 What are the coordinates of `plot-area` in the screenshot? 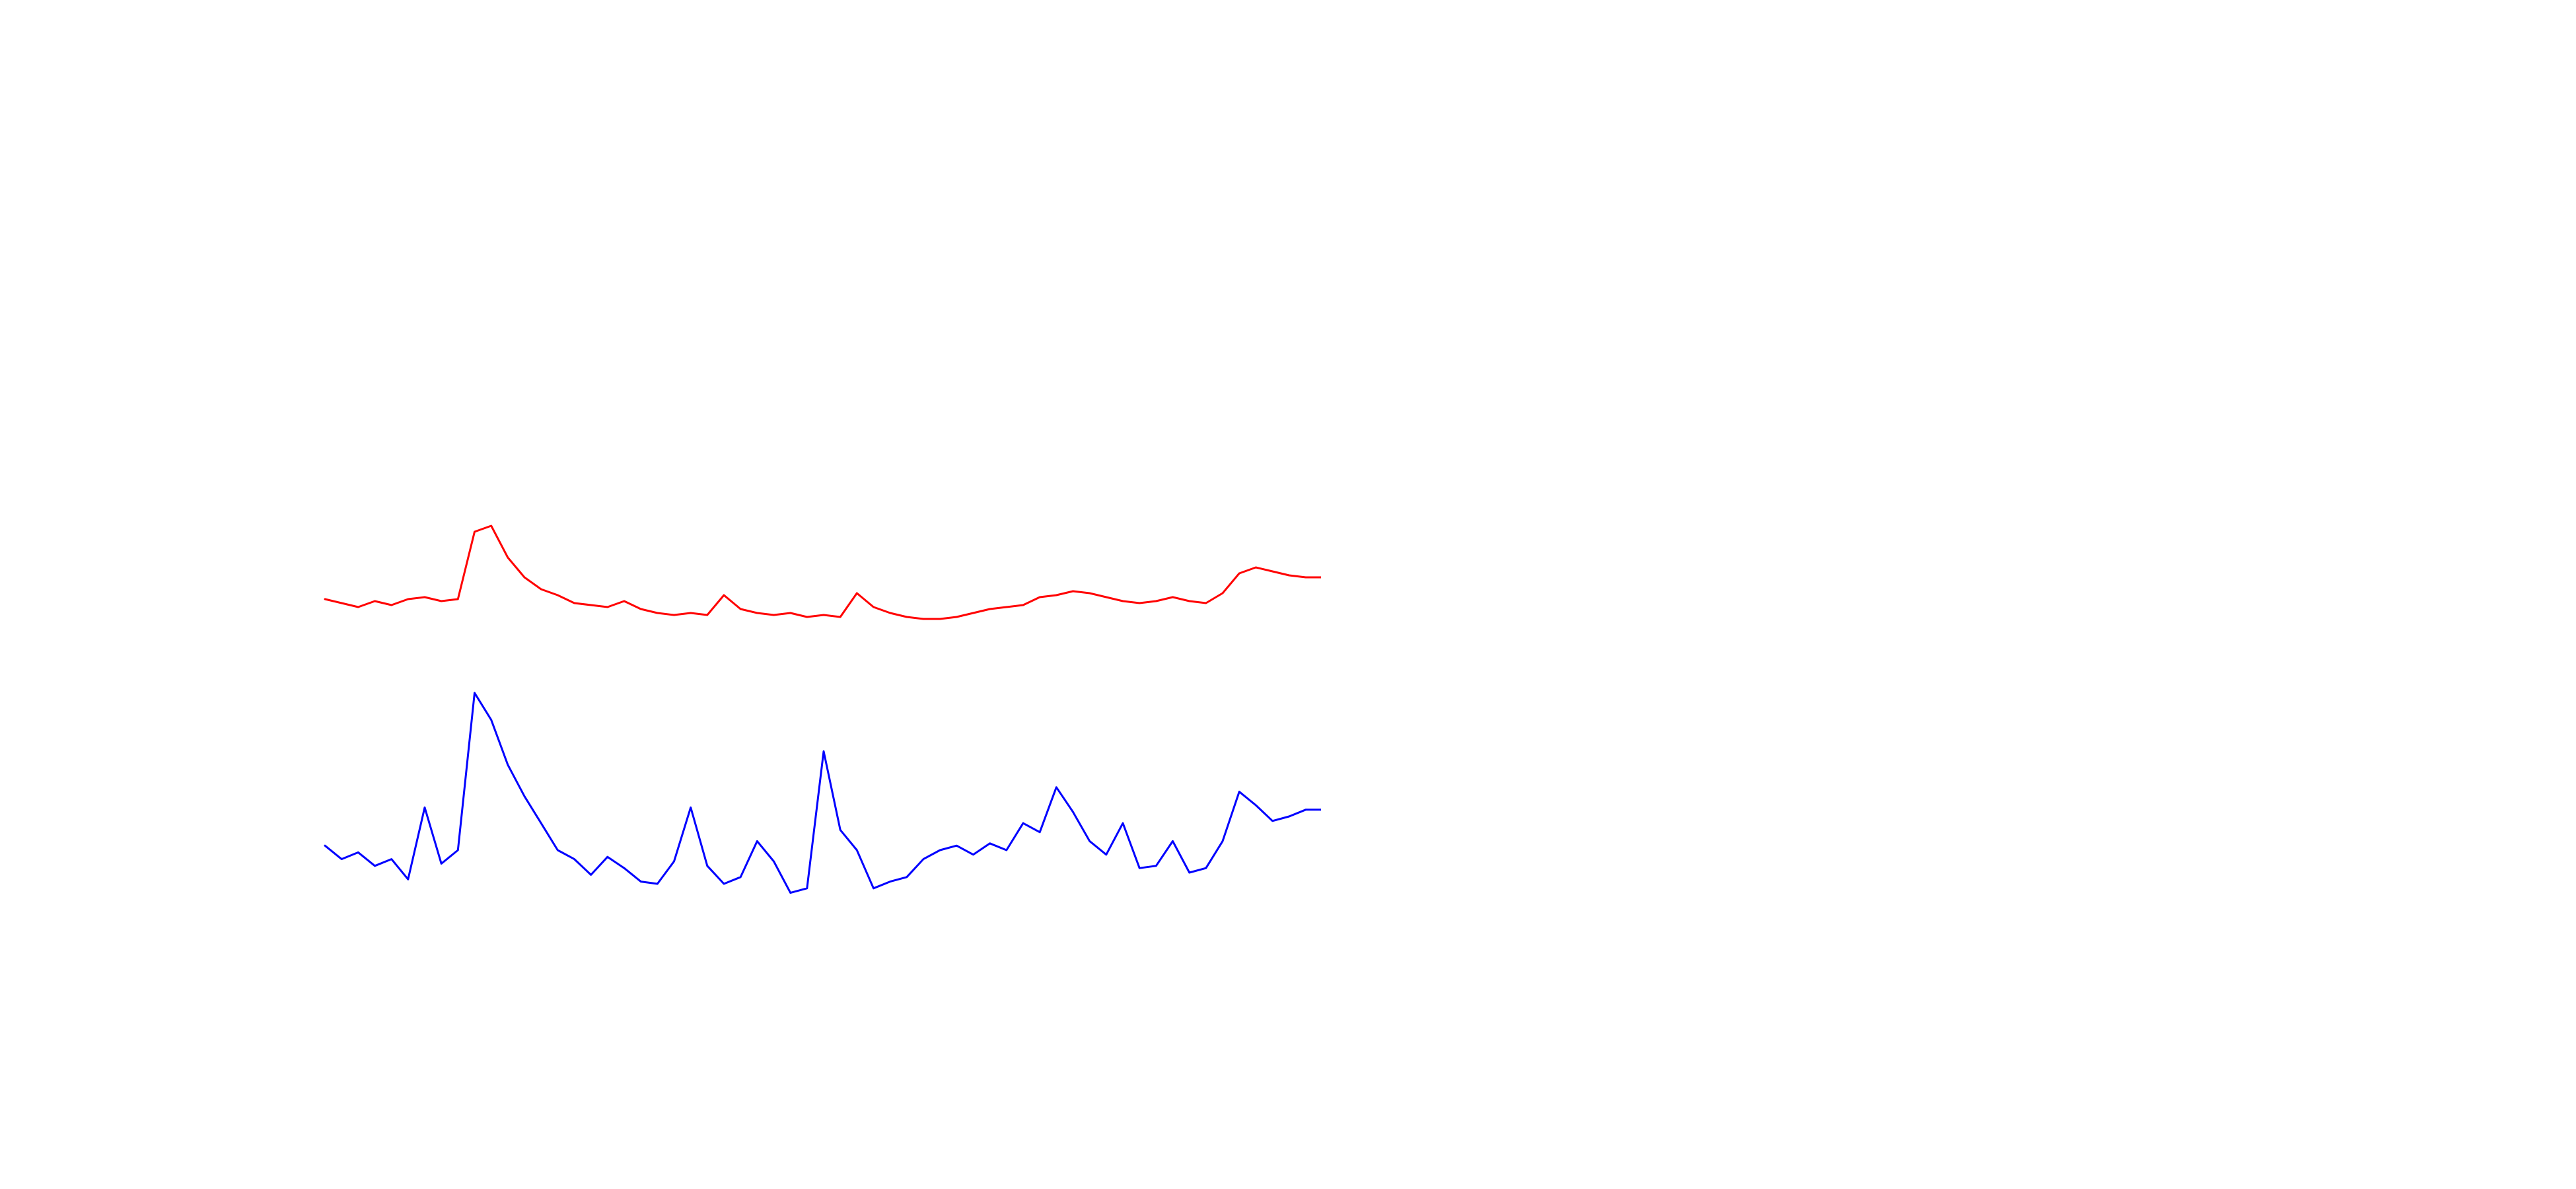 It's located at (822, 709).